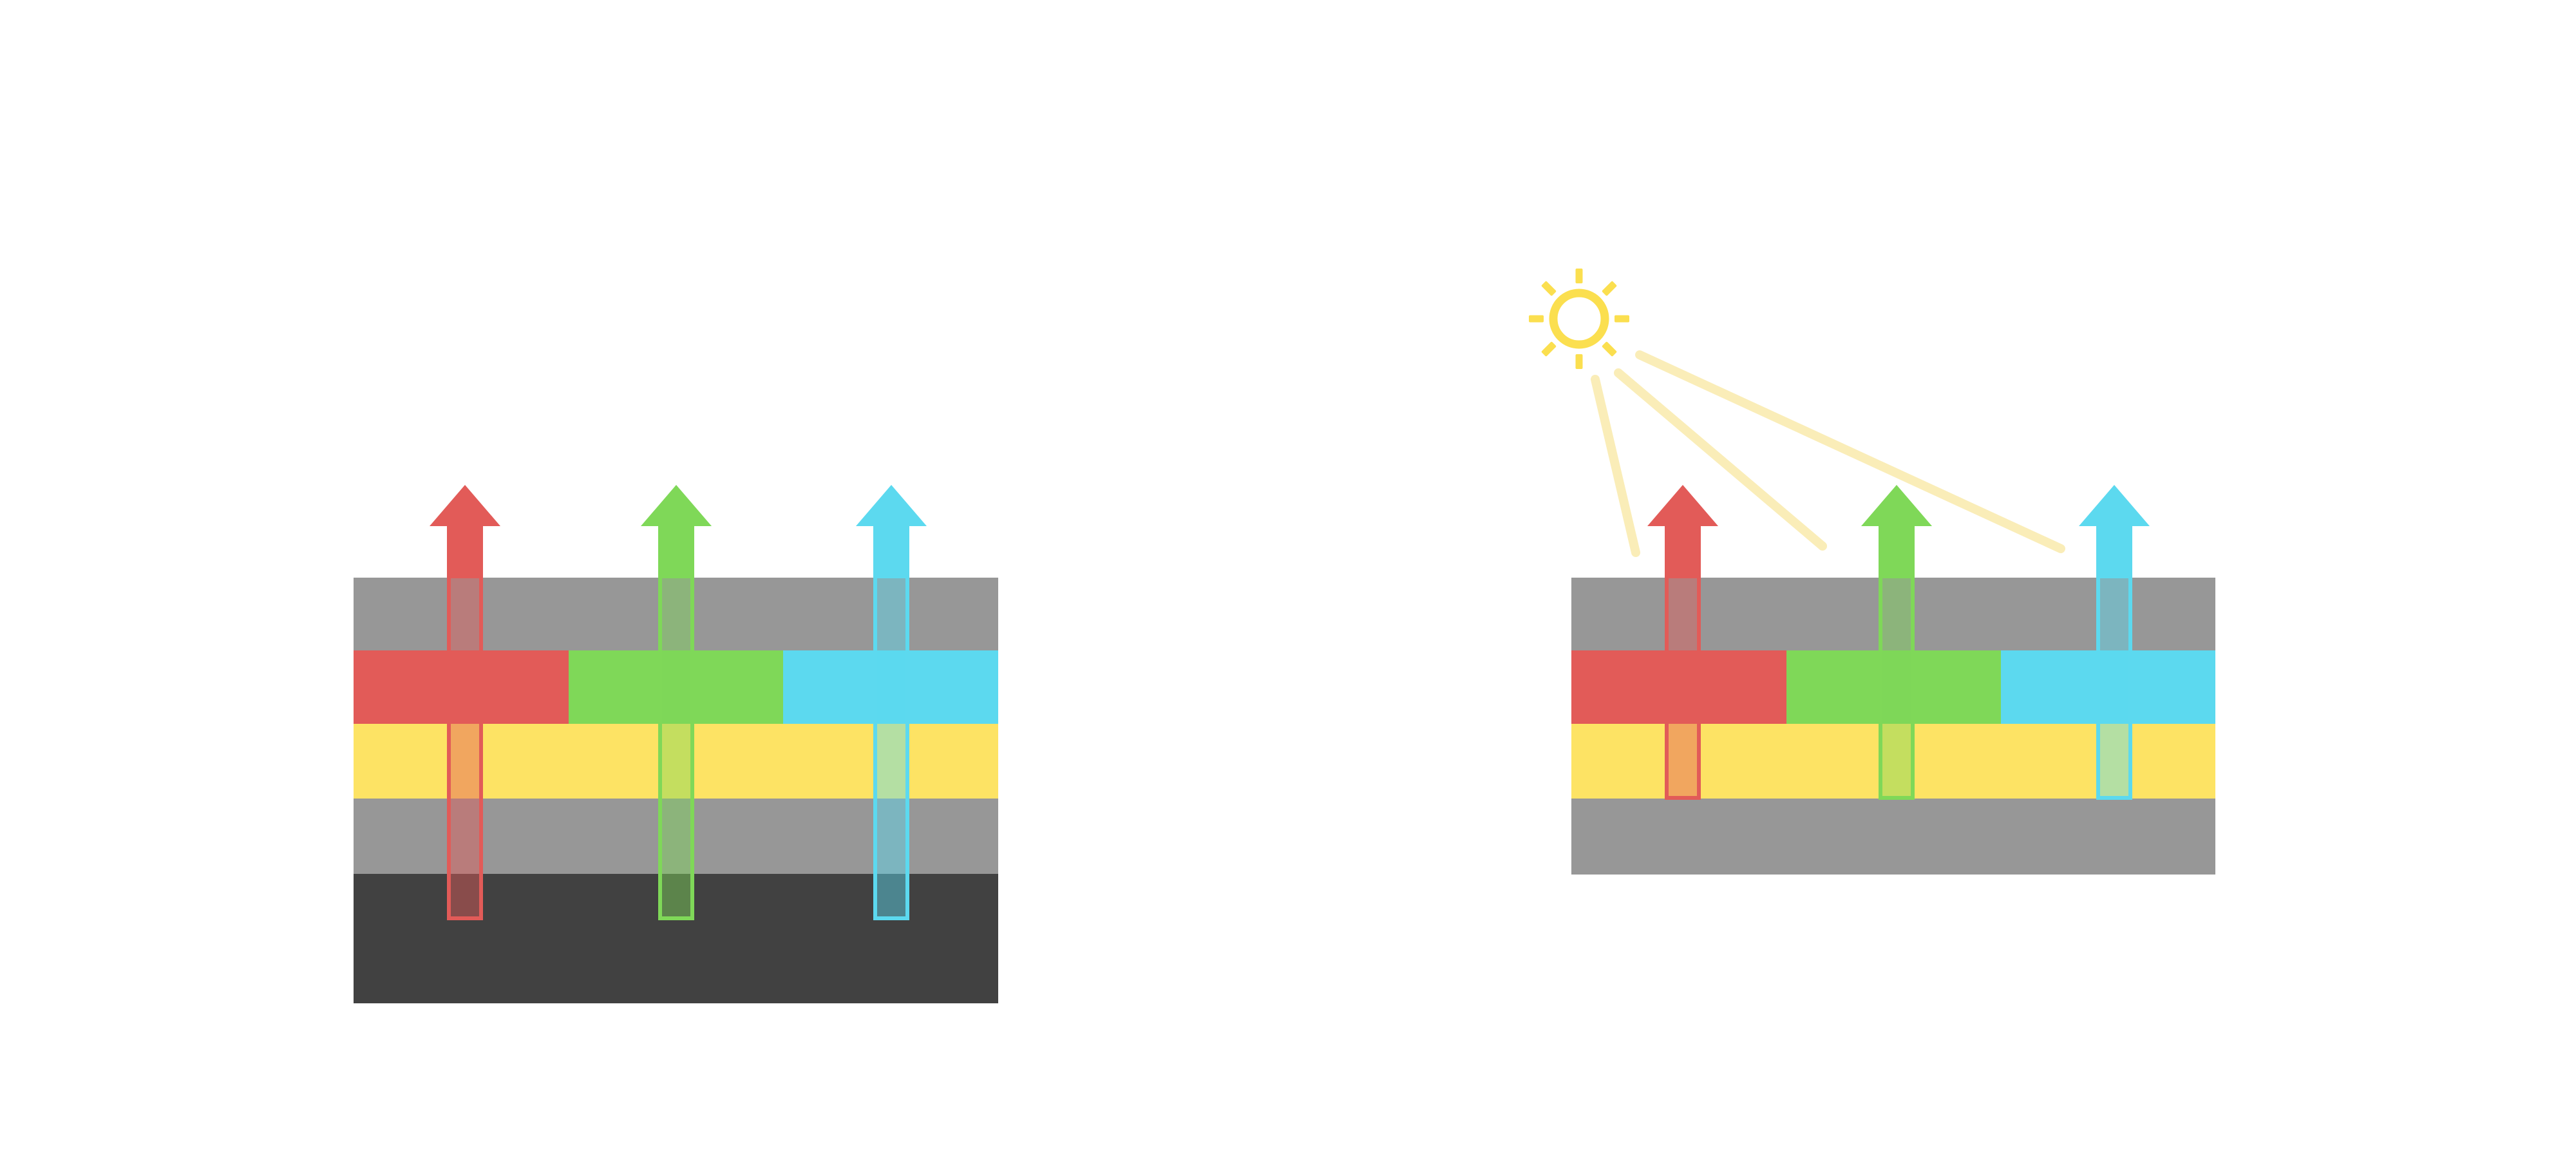  I want to click on left-layer-dark-backplane, so click(676, 938).